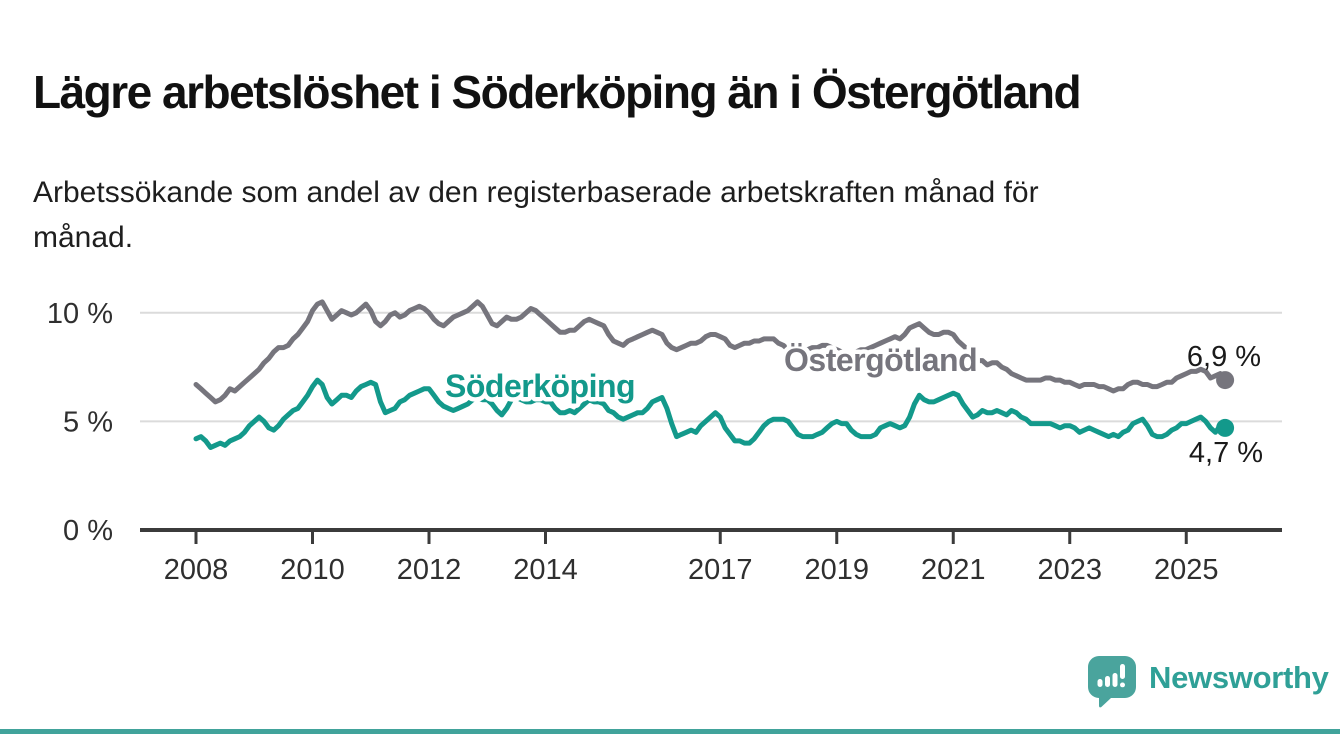  Describe the element at coordinates (88, 531) in the screenshot. I see `y-axis-label: 0 %` at that location.